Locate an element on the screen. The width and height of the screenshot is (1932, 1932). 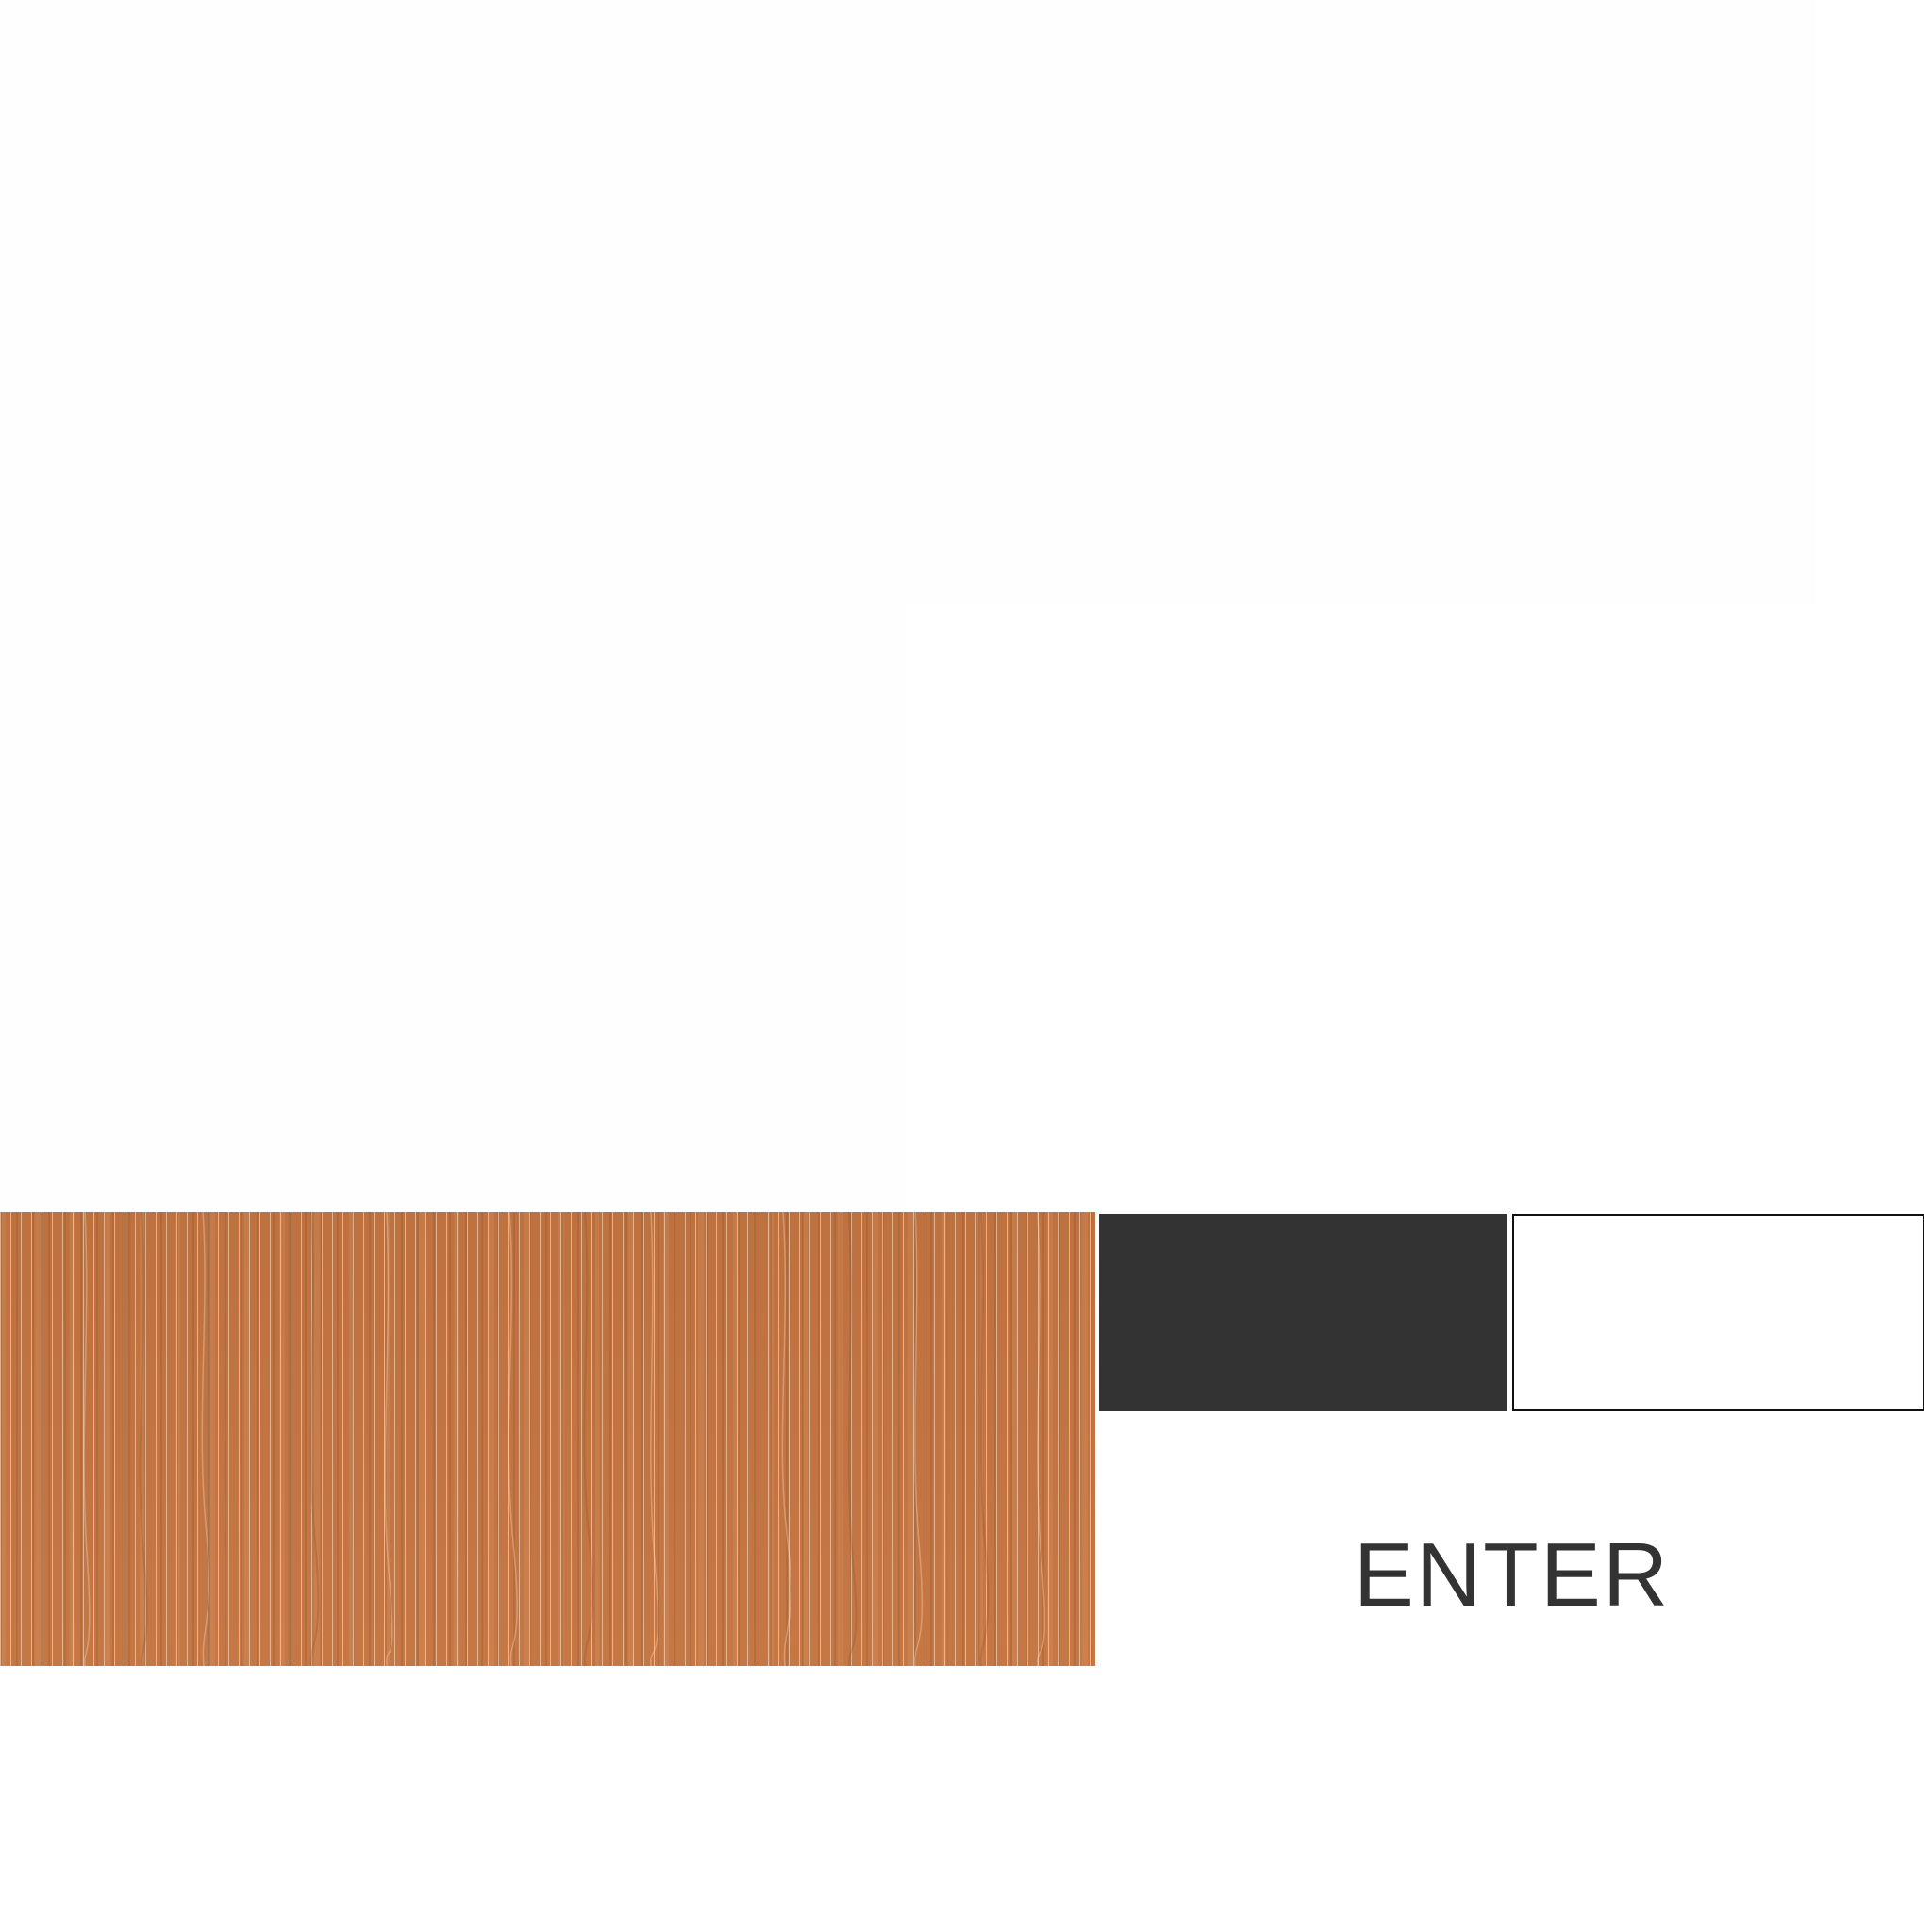
wood-grain-lines is located at coordinates (564, 1439).